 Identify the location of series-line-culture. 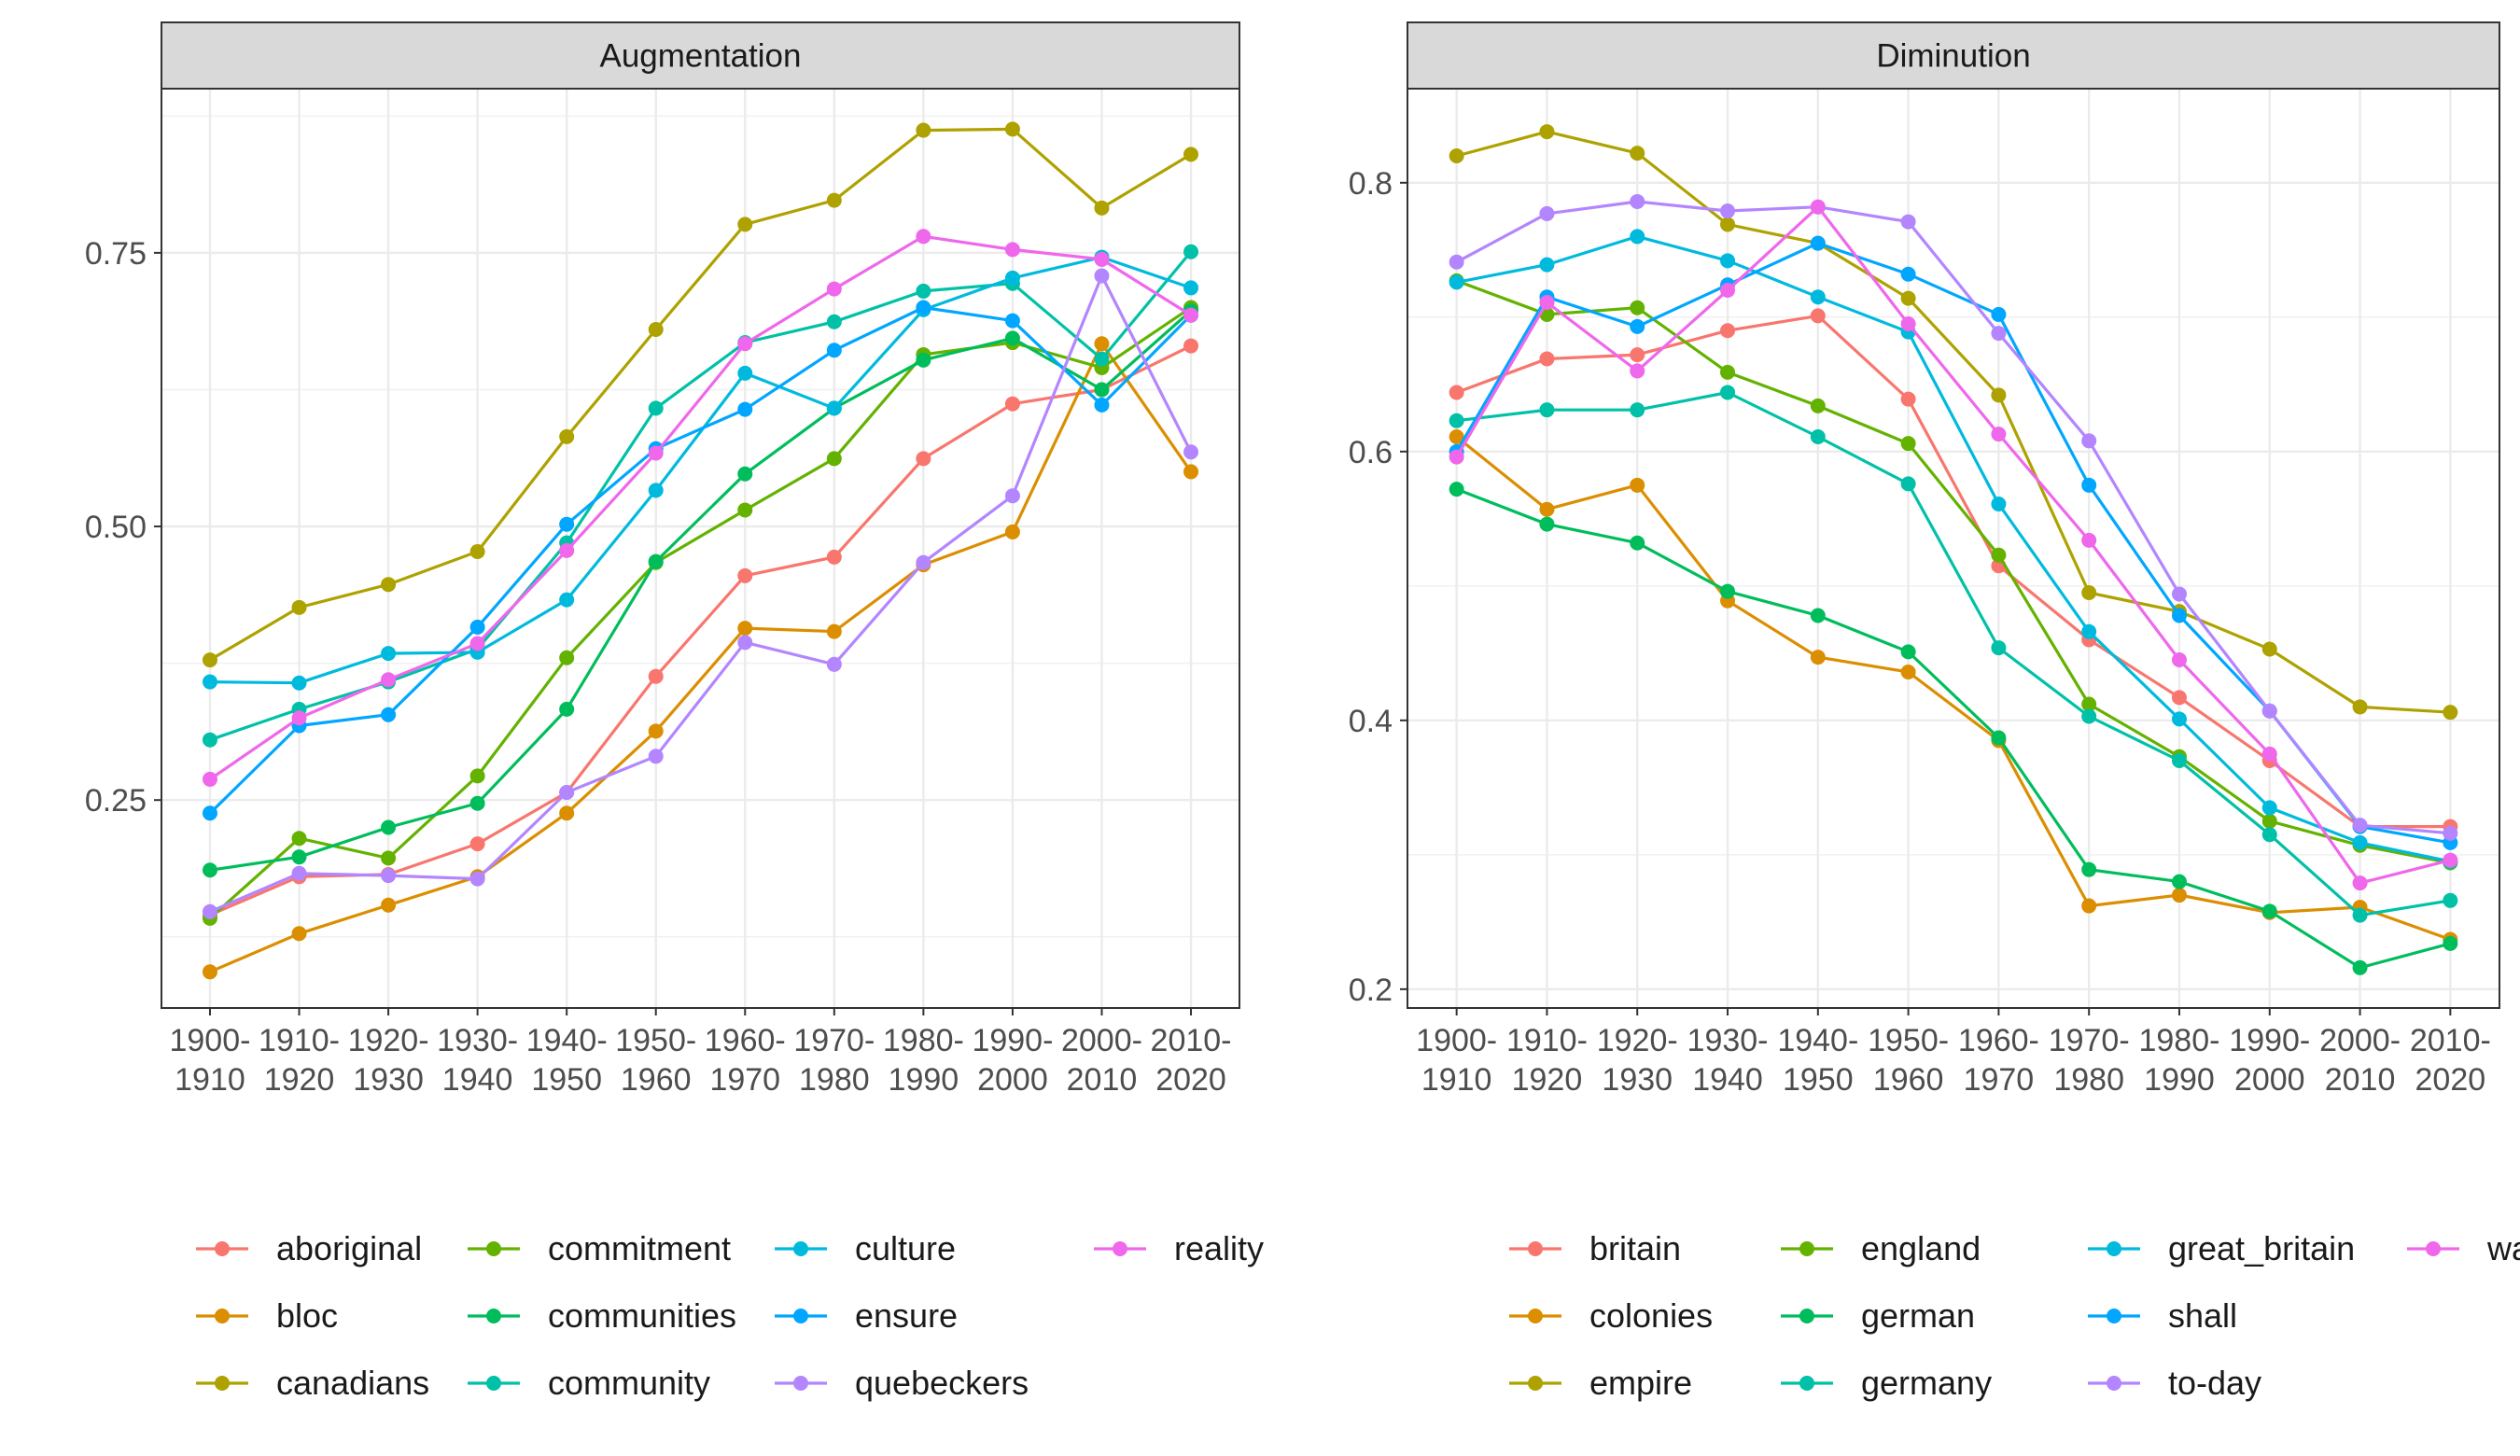
(700, 470).